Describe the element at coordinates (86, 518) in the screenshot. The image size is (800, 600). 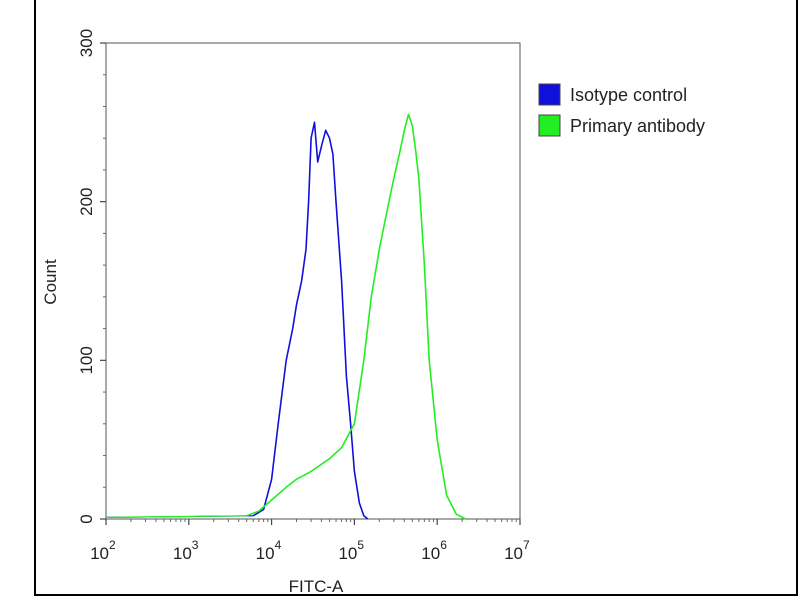
I see `y-tick-label: 0` at that location.